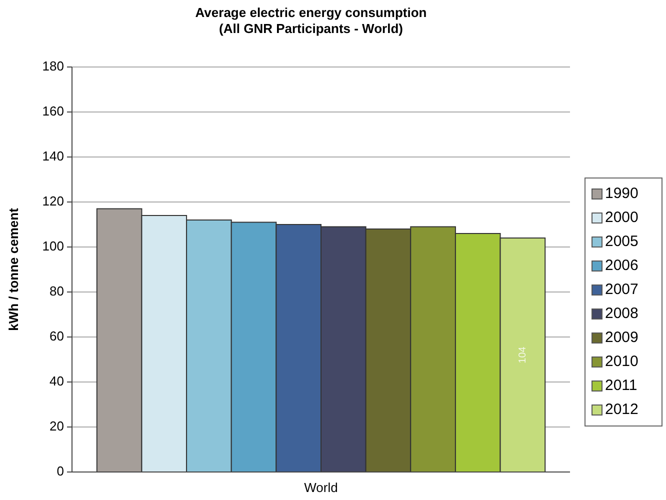  What do you see at coordinates (621, 313) in the screenshot?
I see `legend-label: 2008` at bounding box center [621, 313].